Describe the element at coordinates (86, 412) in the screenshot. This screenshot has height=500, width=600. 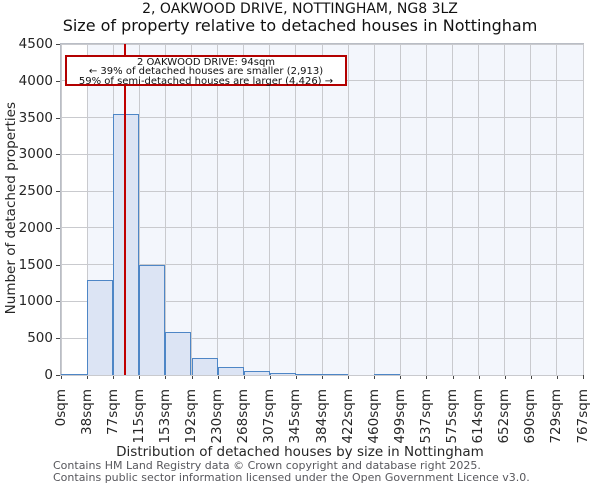
I see `x-tick-label: 38sqm` at that location.